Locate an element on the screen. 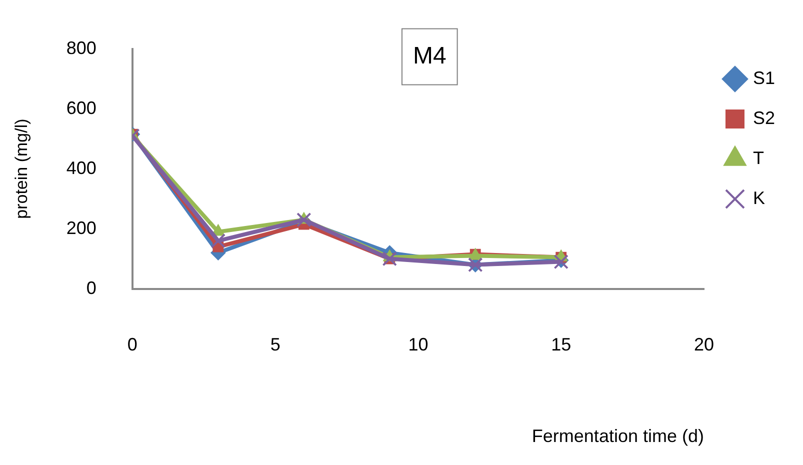 The image size is (803, 465). x-tick-label: 20 is located at coordinates (704, 344).